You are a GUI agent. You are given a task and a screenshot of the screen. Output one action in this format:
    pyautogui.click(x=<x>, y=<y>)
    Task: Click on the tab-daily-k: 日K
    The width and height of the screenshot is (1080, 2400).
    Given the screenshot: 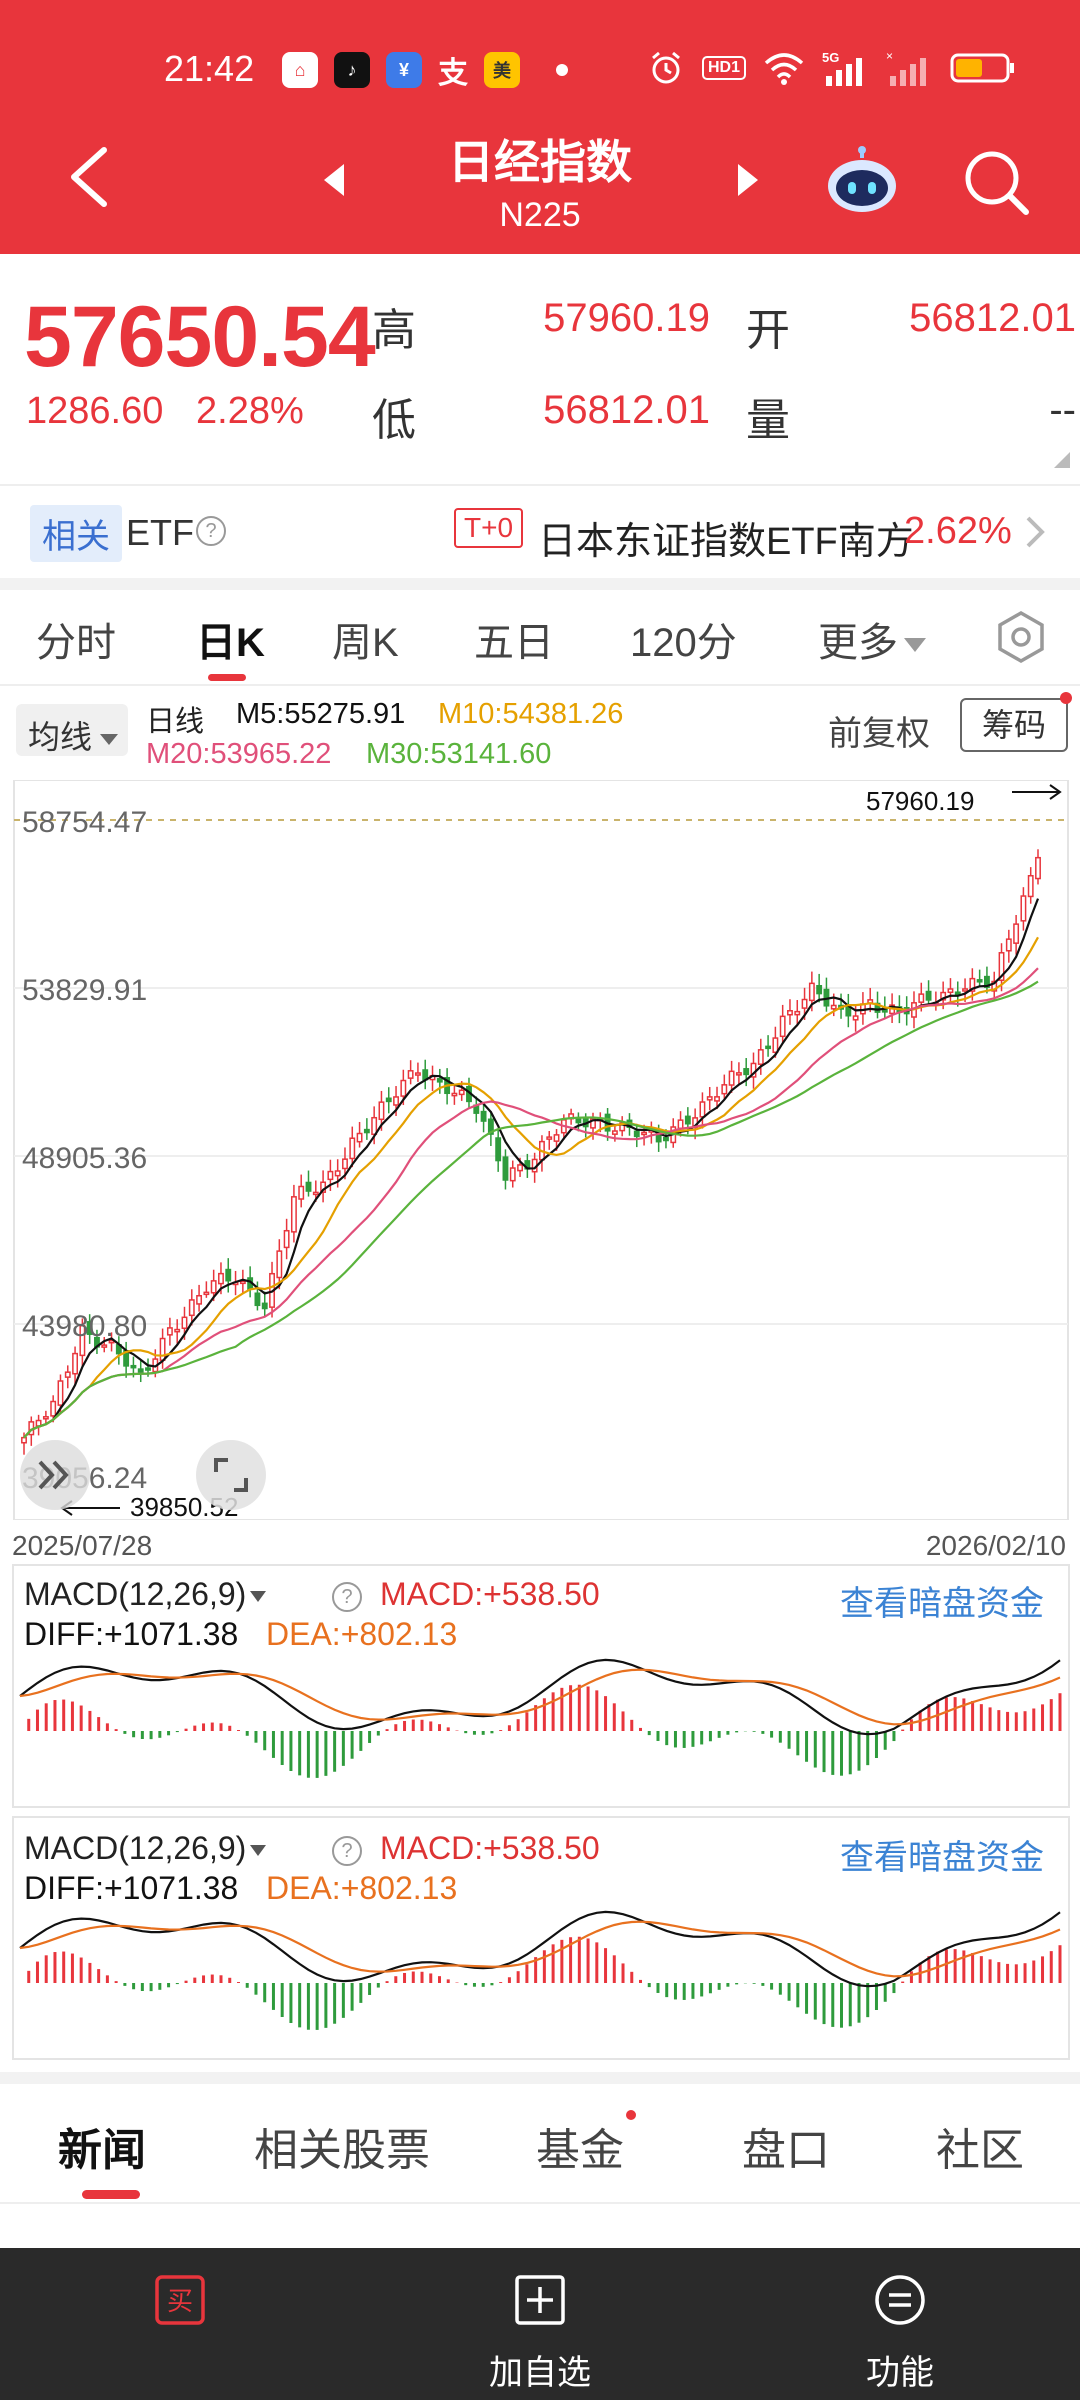 What is the action you would take?
    pyautogui.click(x=230, y=643)
    